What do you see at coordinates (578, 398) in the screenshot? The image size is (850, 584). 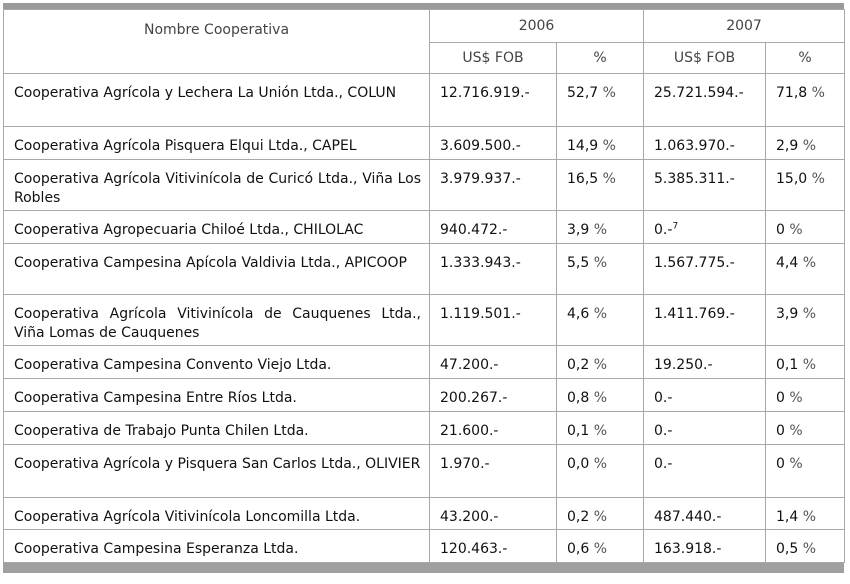 I see `pct-2006-value: 0,8` at bounding box center [578, 398].